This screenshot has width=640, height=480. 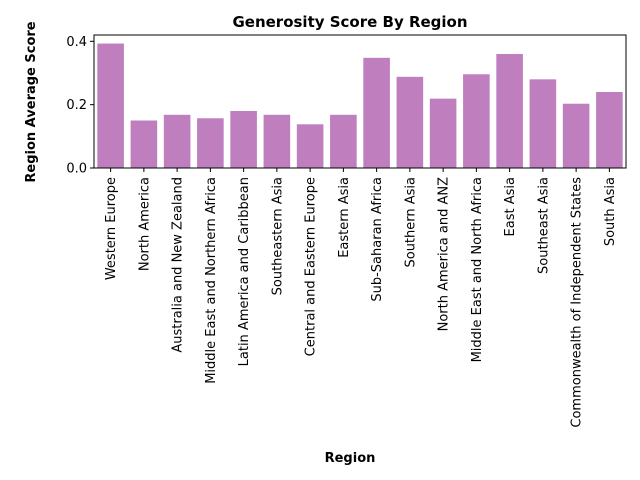 What do you see at coordinates (410, 222) in the screenshot?
I see `x-tick-label-9: Southern Asia` at bounding box center [410, 222].